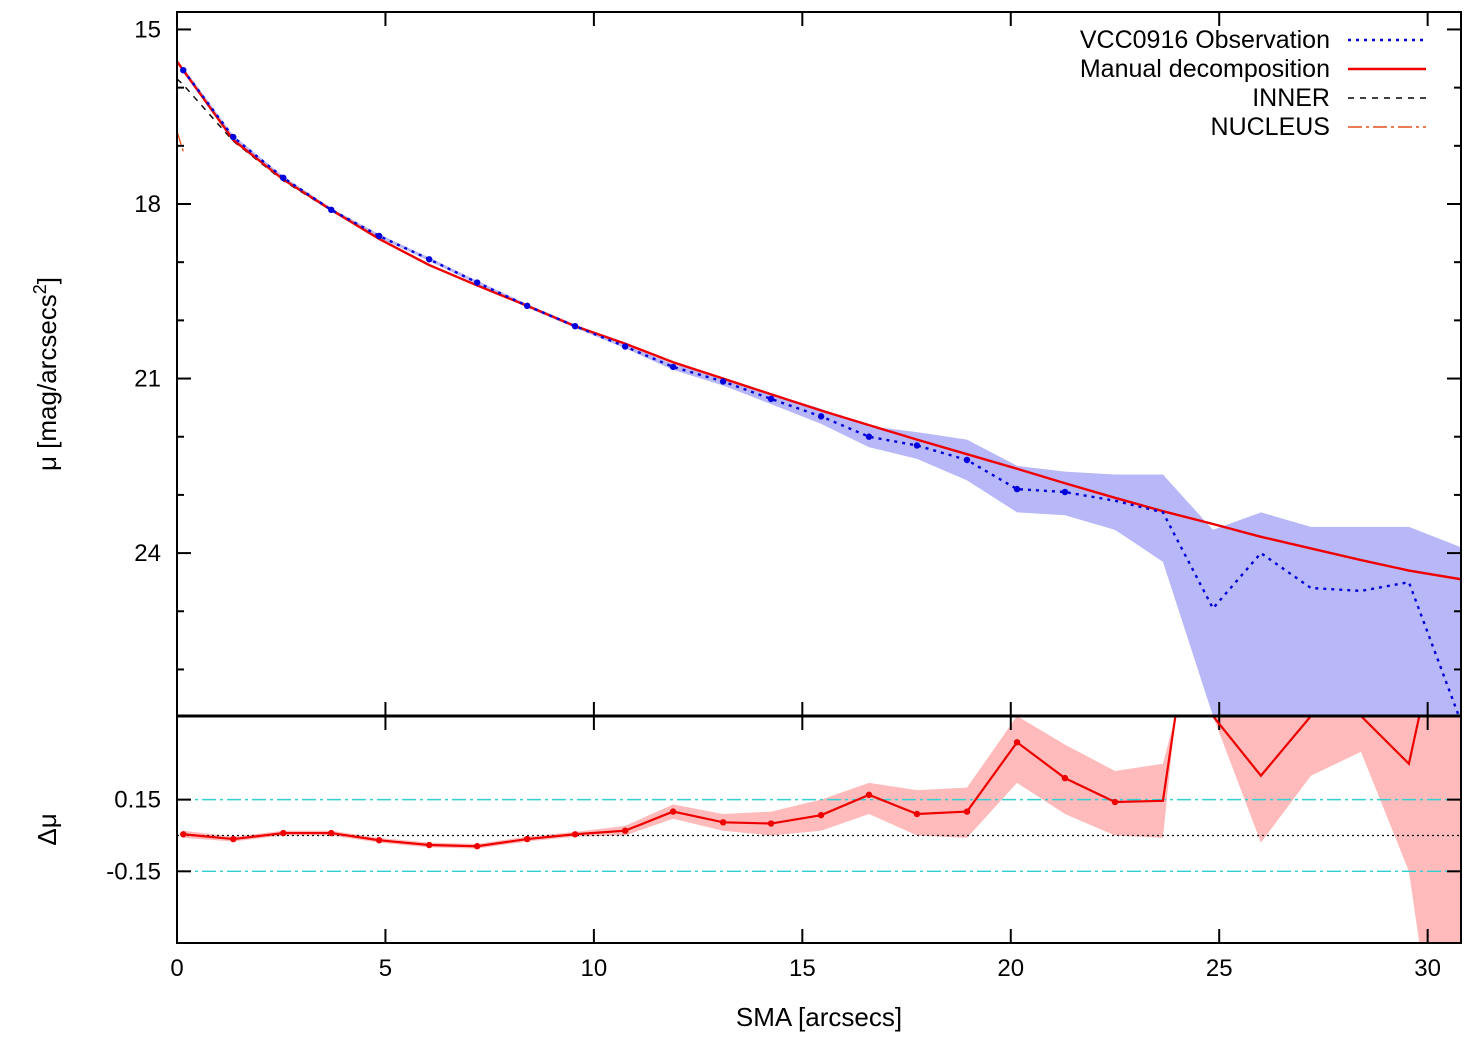  What do you see at coordinates (594, 968) in the screenshot?
I see `x-tick-label: 10` at bounding box center [594, 968].